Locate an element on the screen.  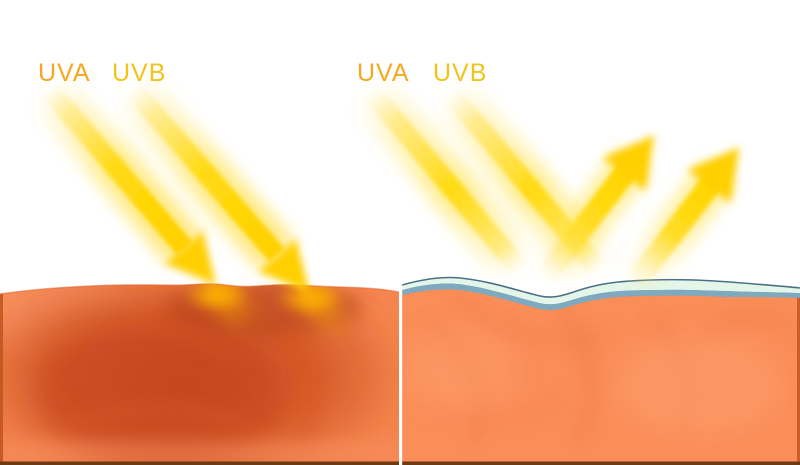
uva-ray-right is located at coordinates (445, 180).